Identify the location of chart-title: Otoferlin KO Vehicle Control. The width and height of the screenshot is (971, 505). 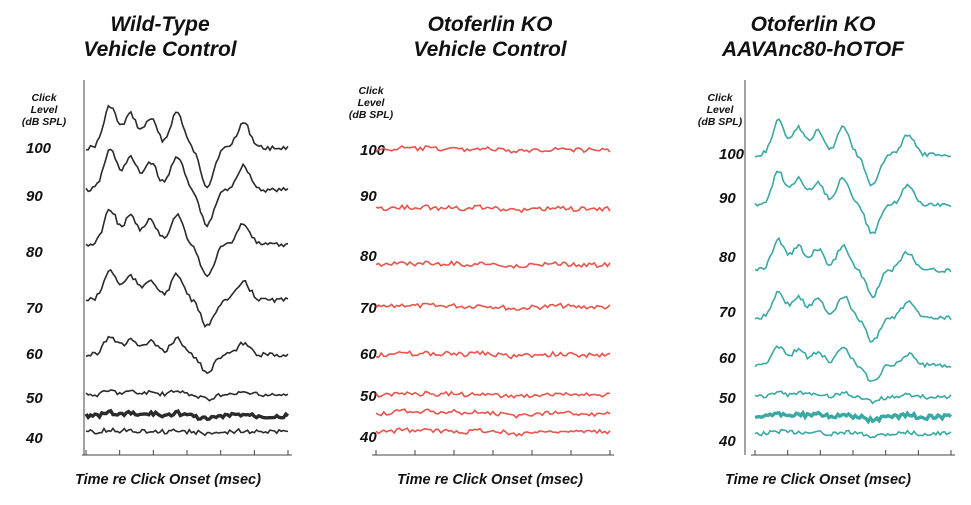
(490, 37).